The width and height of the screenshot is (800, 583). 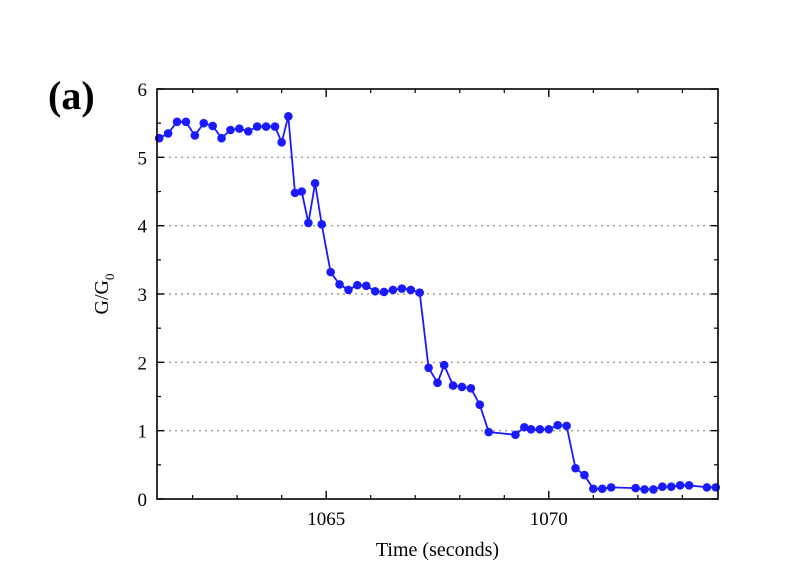 I want to click on x-tick-label: 1065, so click(x=326, y=519).